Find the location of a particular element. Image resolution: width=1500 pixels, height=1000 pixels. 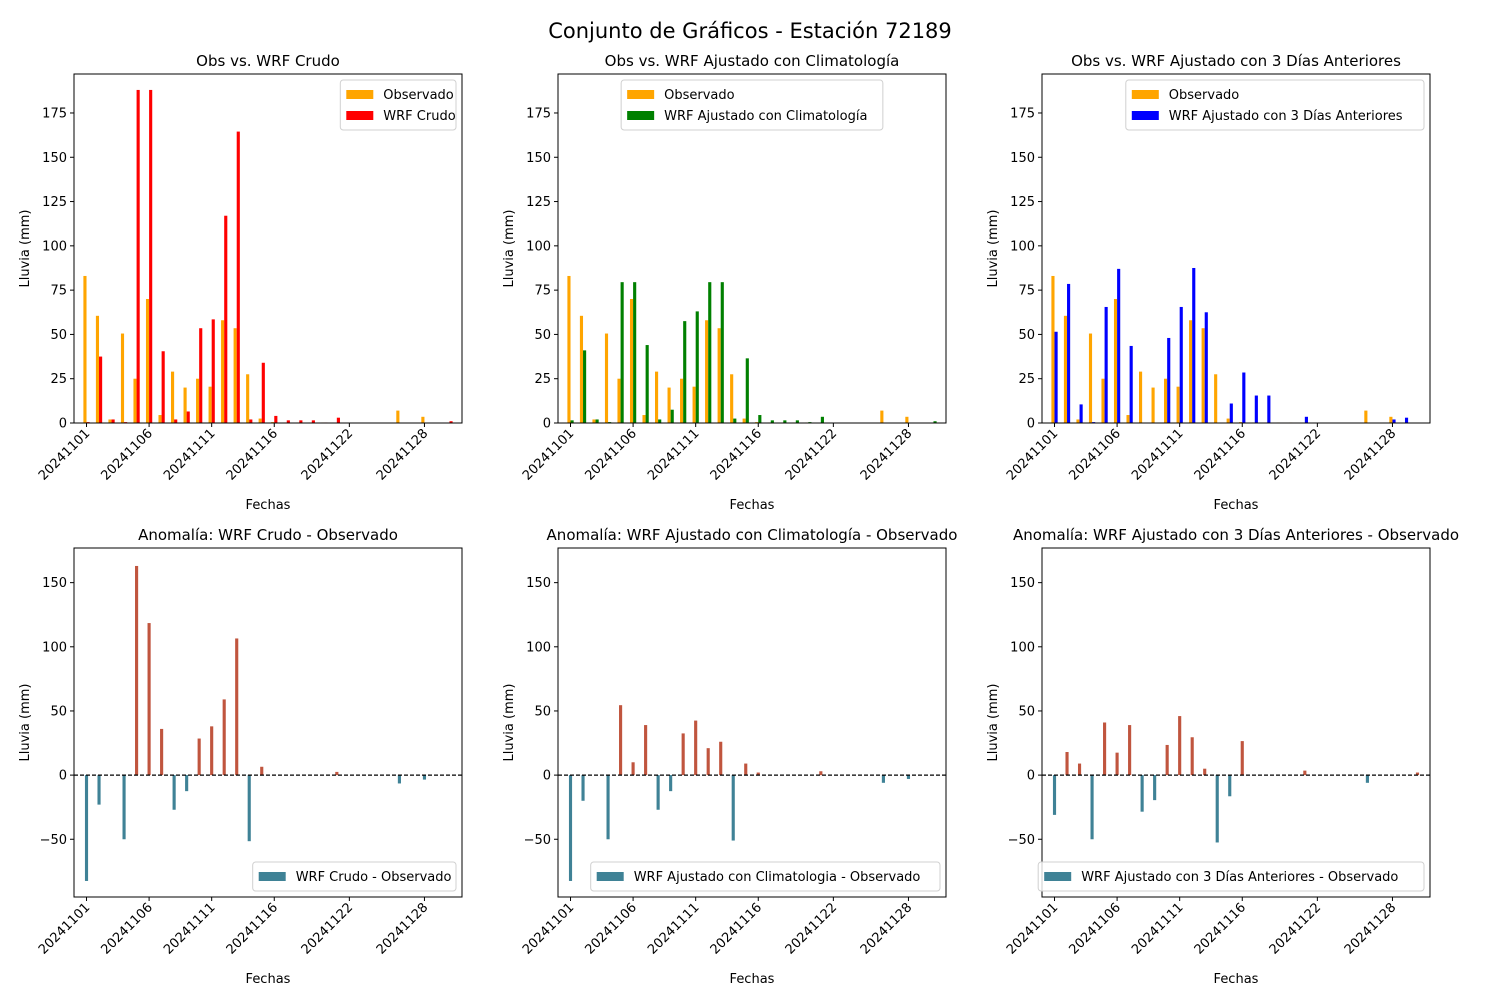

y-tick-label: 25 is located at coordinates (1026, 379).